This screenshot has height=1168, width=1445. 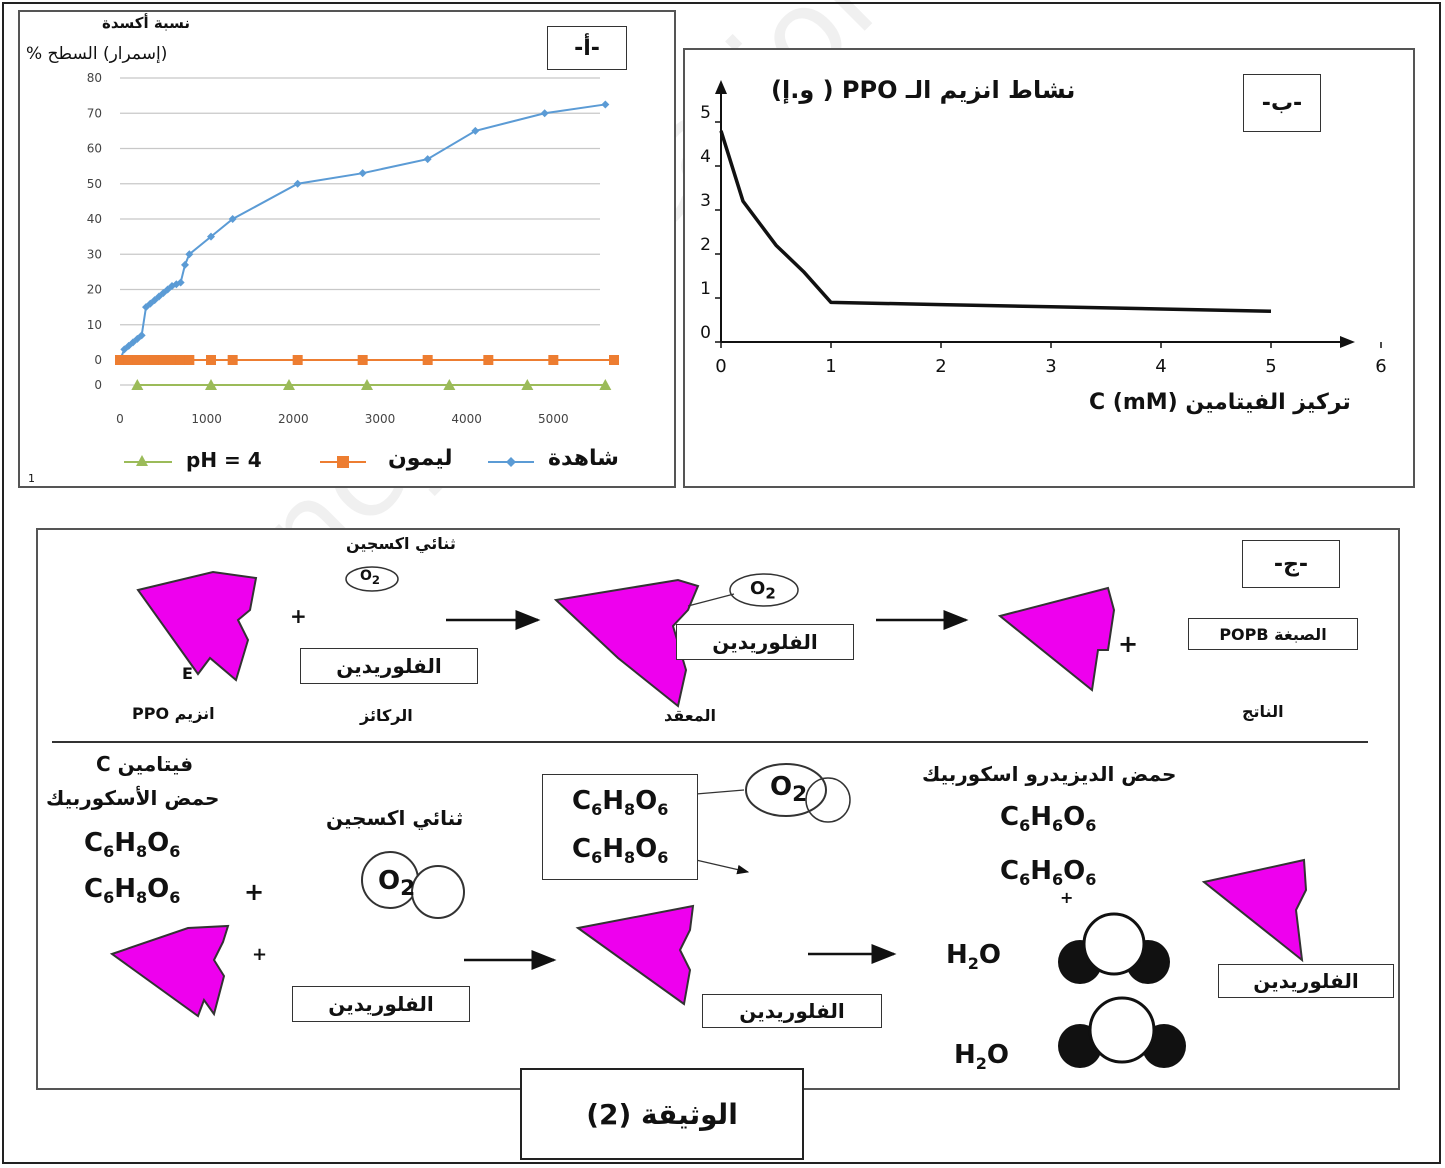 What do you see at coordinates (381, 1004) in the screenshot?
I see `bottom-substrate-box: الفلوريدين` at bounding box center [381, 1004].